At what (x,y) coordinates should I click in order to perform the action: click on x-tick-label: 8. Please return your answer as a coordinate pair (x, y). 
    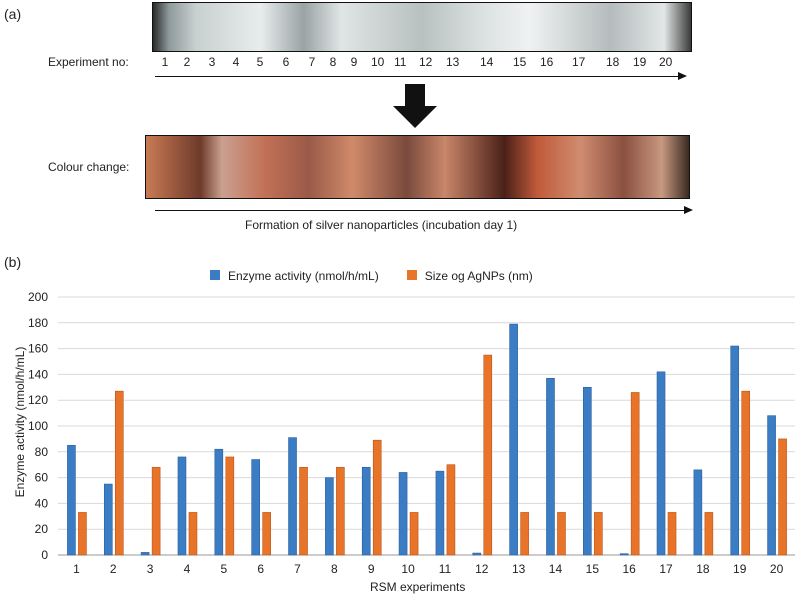
    Looking at the image, I should click on (334, 569).